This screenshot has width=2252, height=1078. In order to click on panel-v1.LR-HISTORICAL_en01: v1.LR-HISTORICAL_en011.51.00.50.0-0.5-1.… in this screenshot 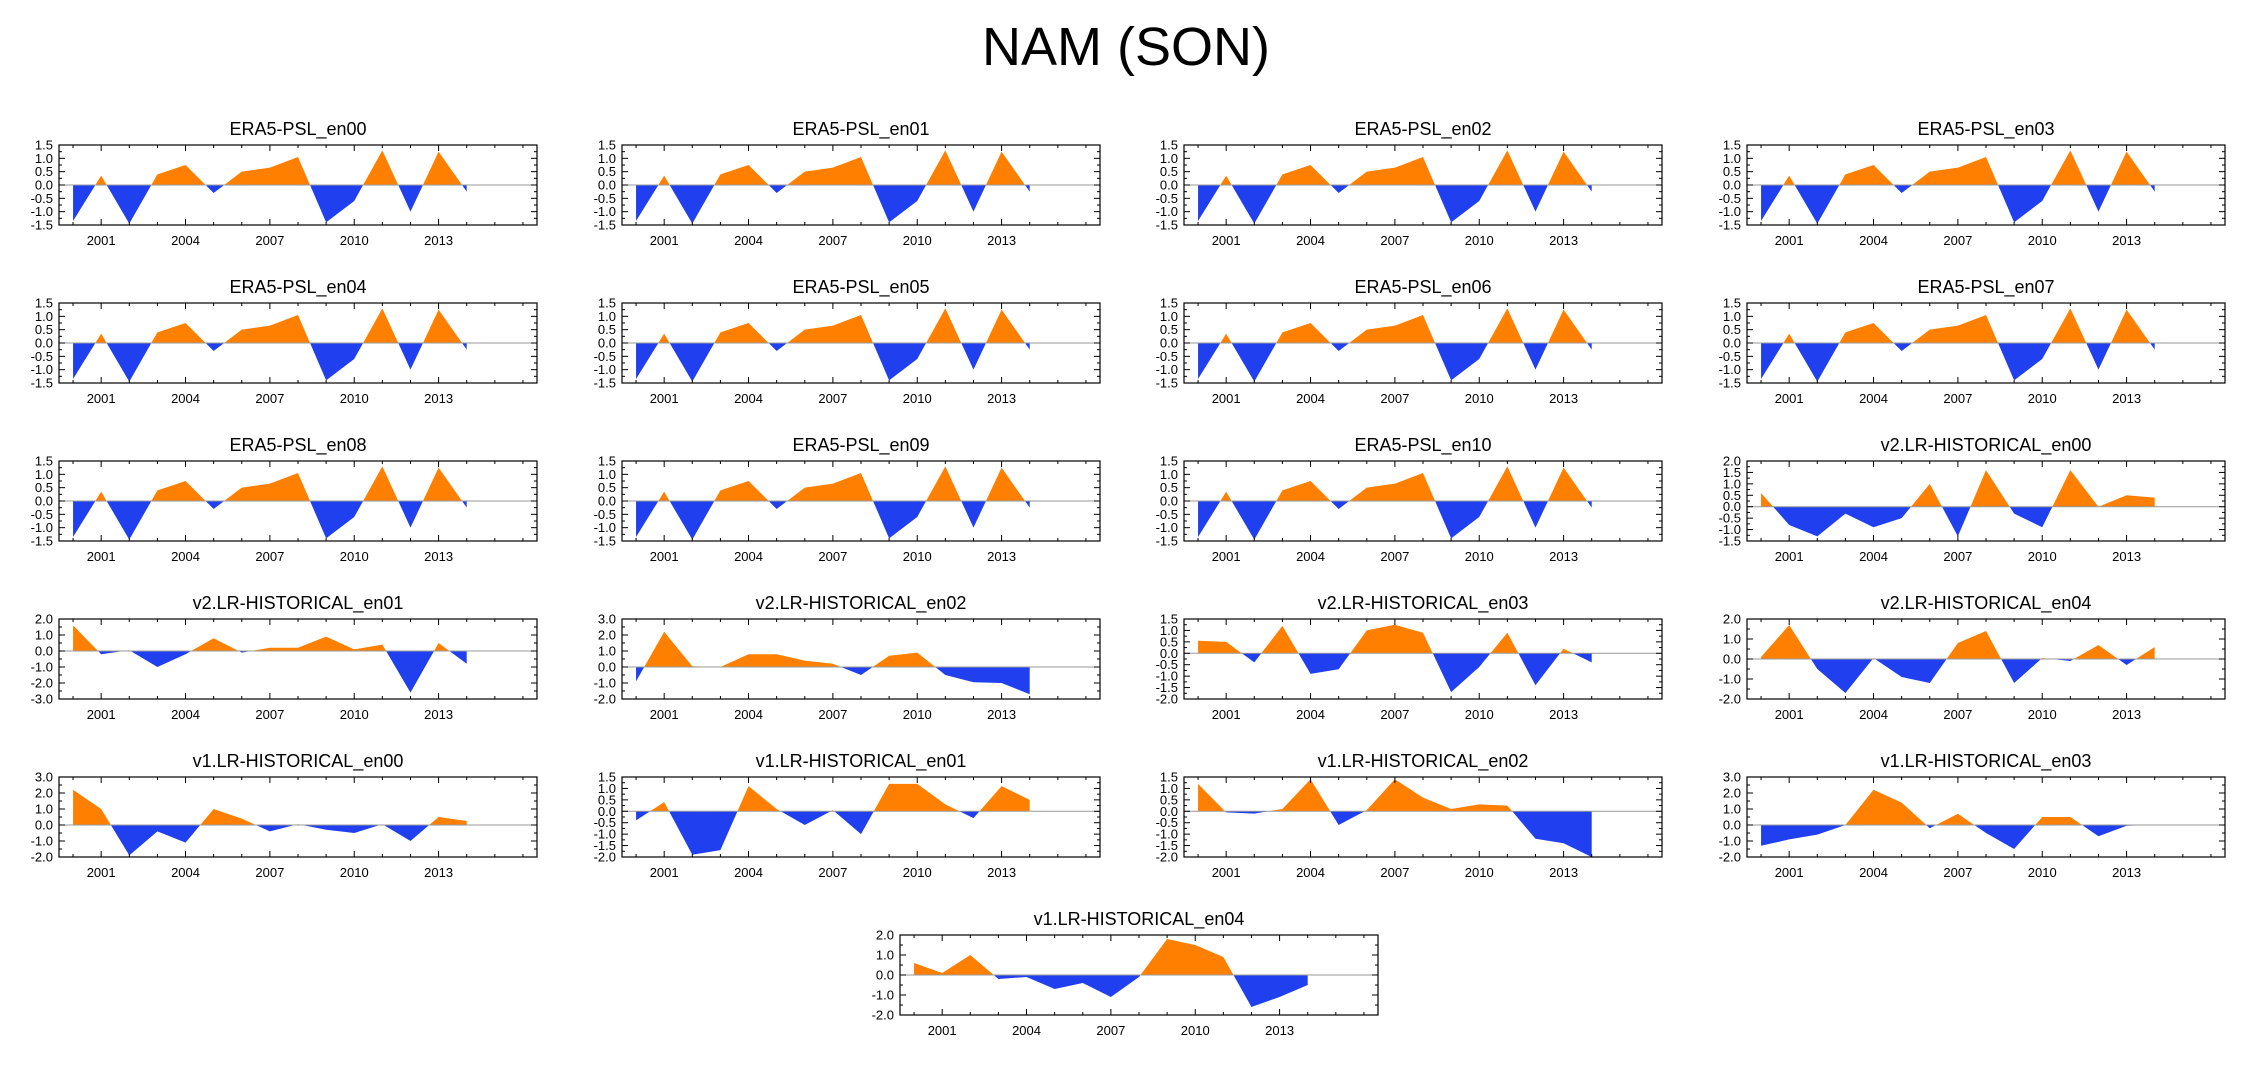, I will do `click(847, 815)`.